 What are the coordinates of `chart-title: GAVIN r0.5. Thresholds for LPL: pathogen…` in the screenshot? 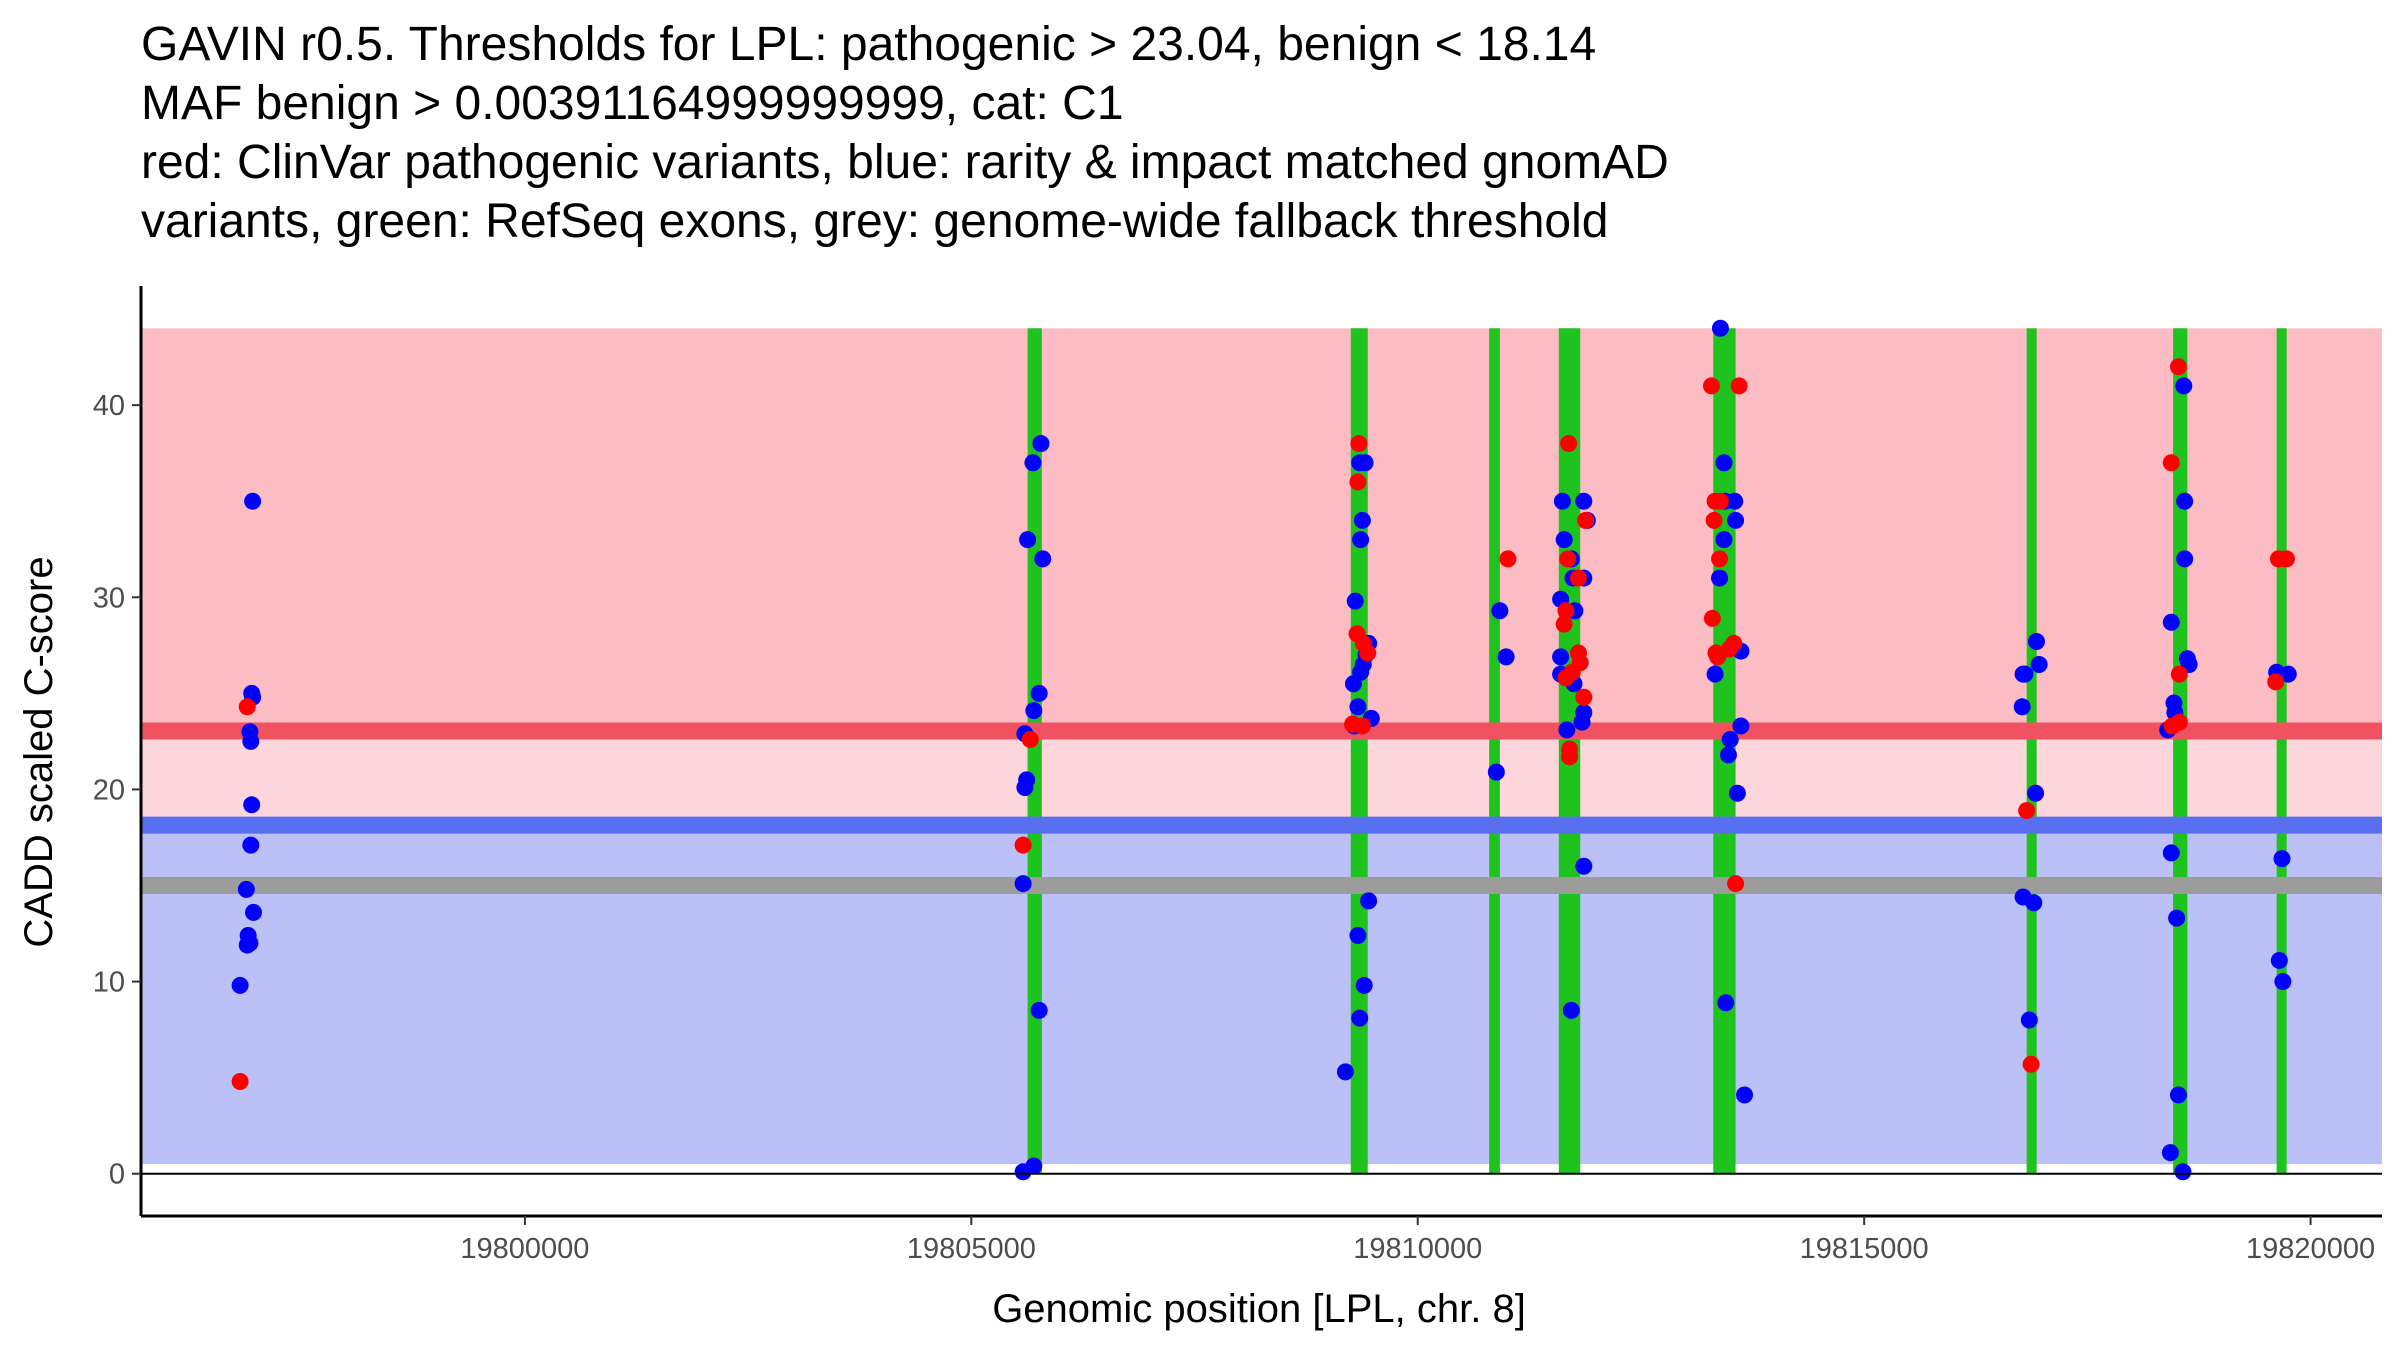 It's located at (905, 133).